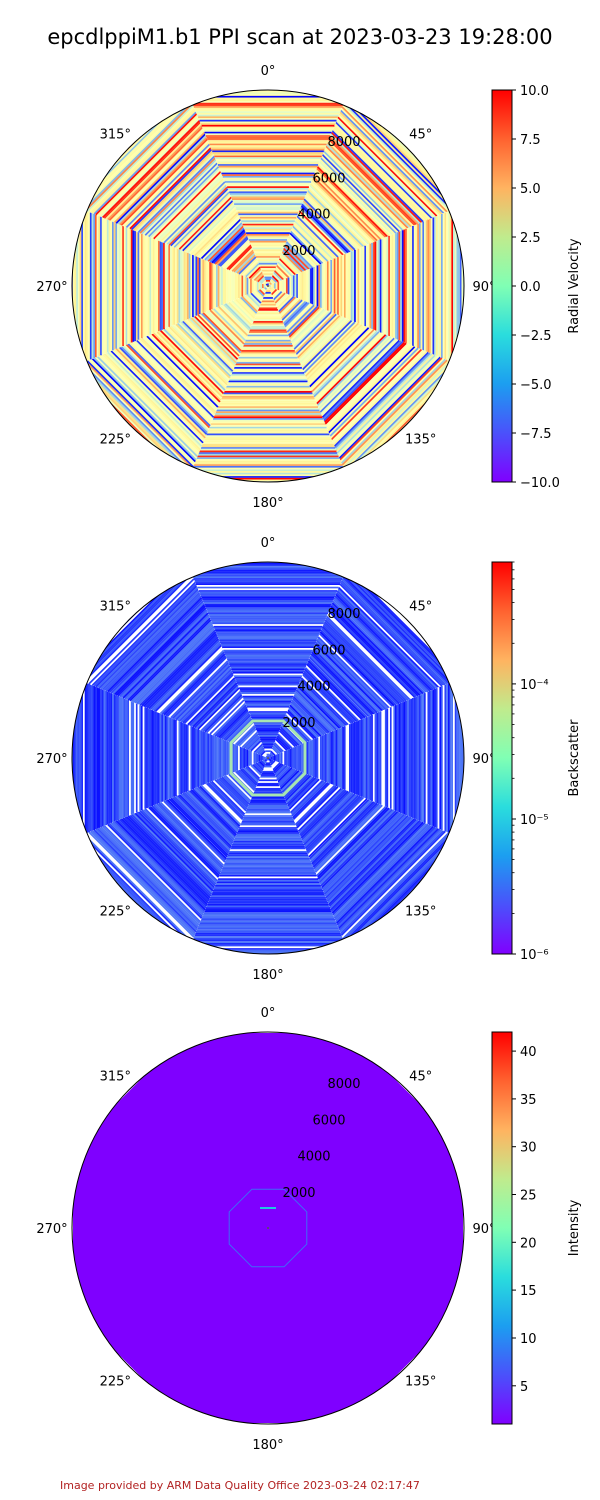 The height and width of the screenshot is (1500, 600). What do you see at coordinates (313, 1157) in the screenshot?
I see `radial-tick-label: 4000` at bounding box center [313, 1157].